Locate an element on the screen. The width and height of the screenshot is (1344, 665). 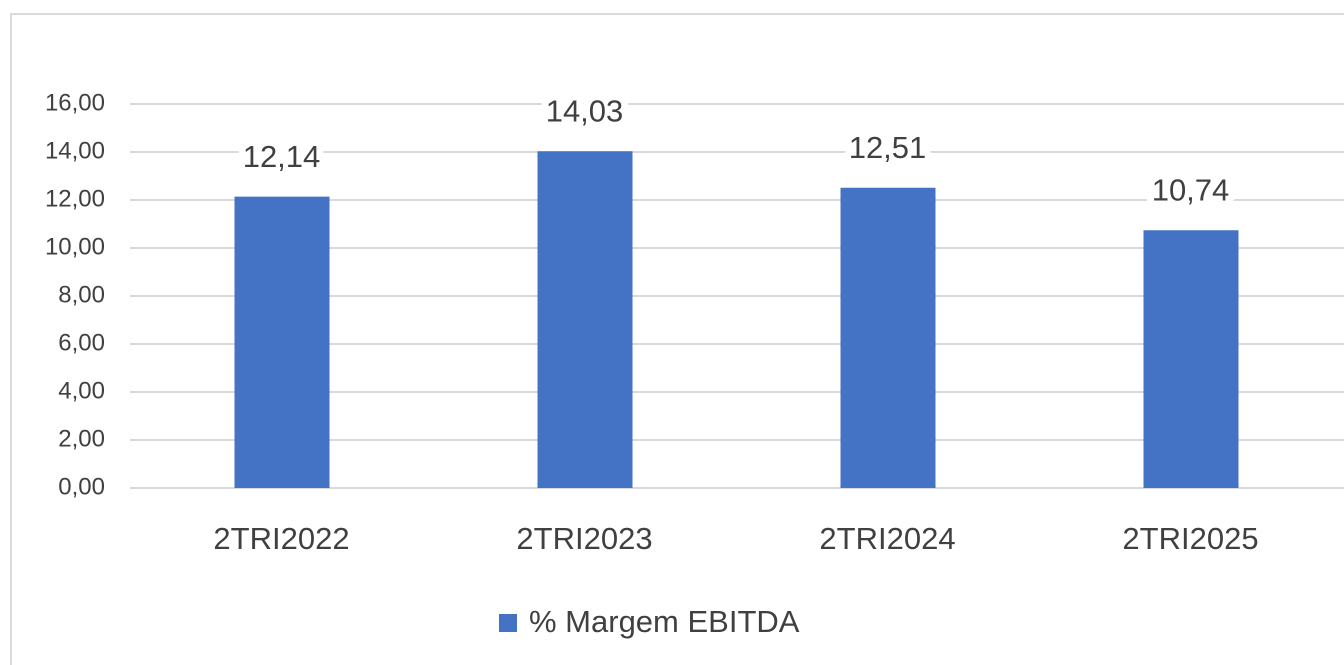
legend-swatch is located at coordinates (508, 623).